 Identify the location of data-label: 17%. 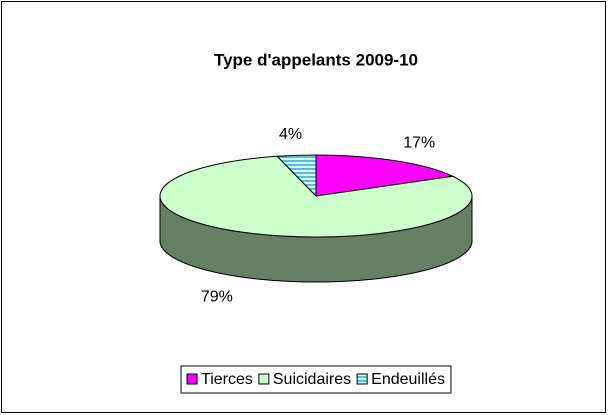
(419, 142).